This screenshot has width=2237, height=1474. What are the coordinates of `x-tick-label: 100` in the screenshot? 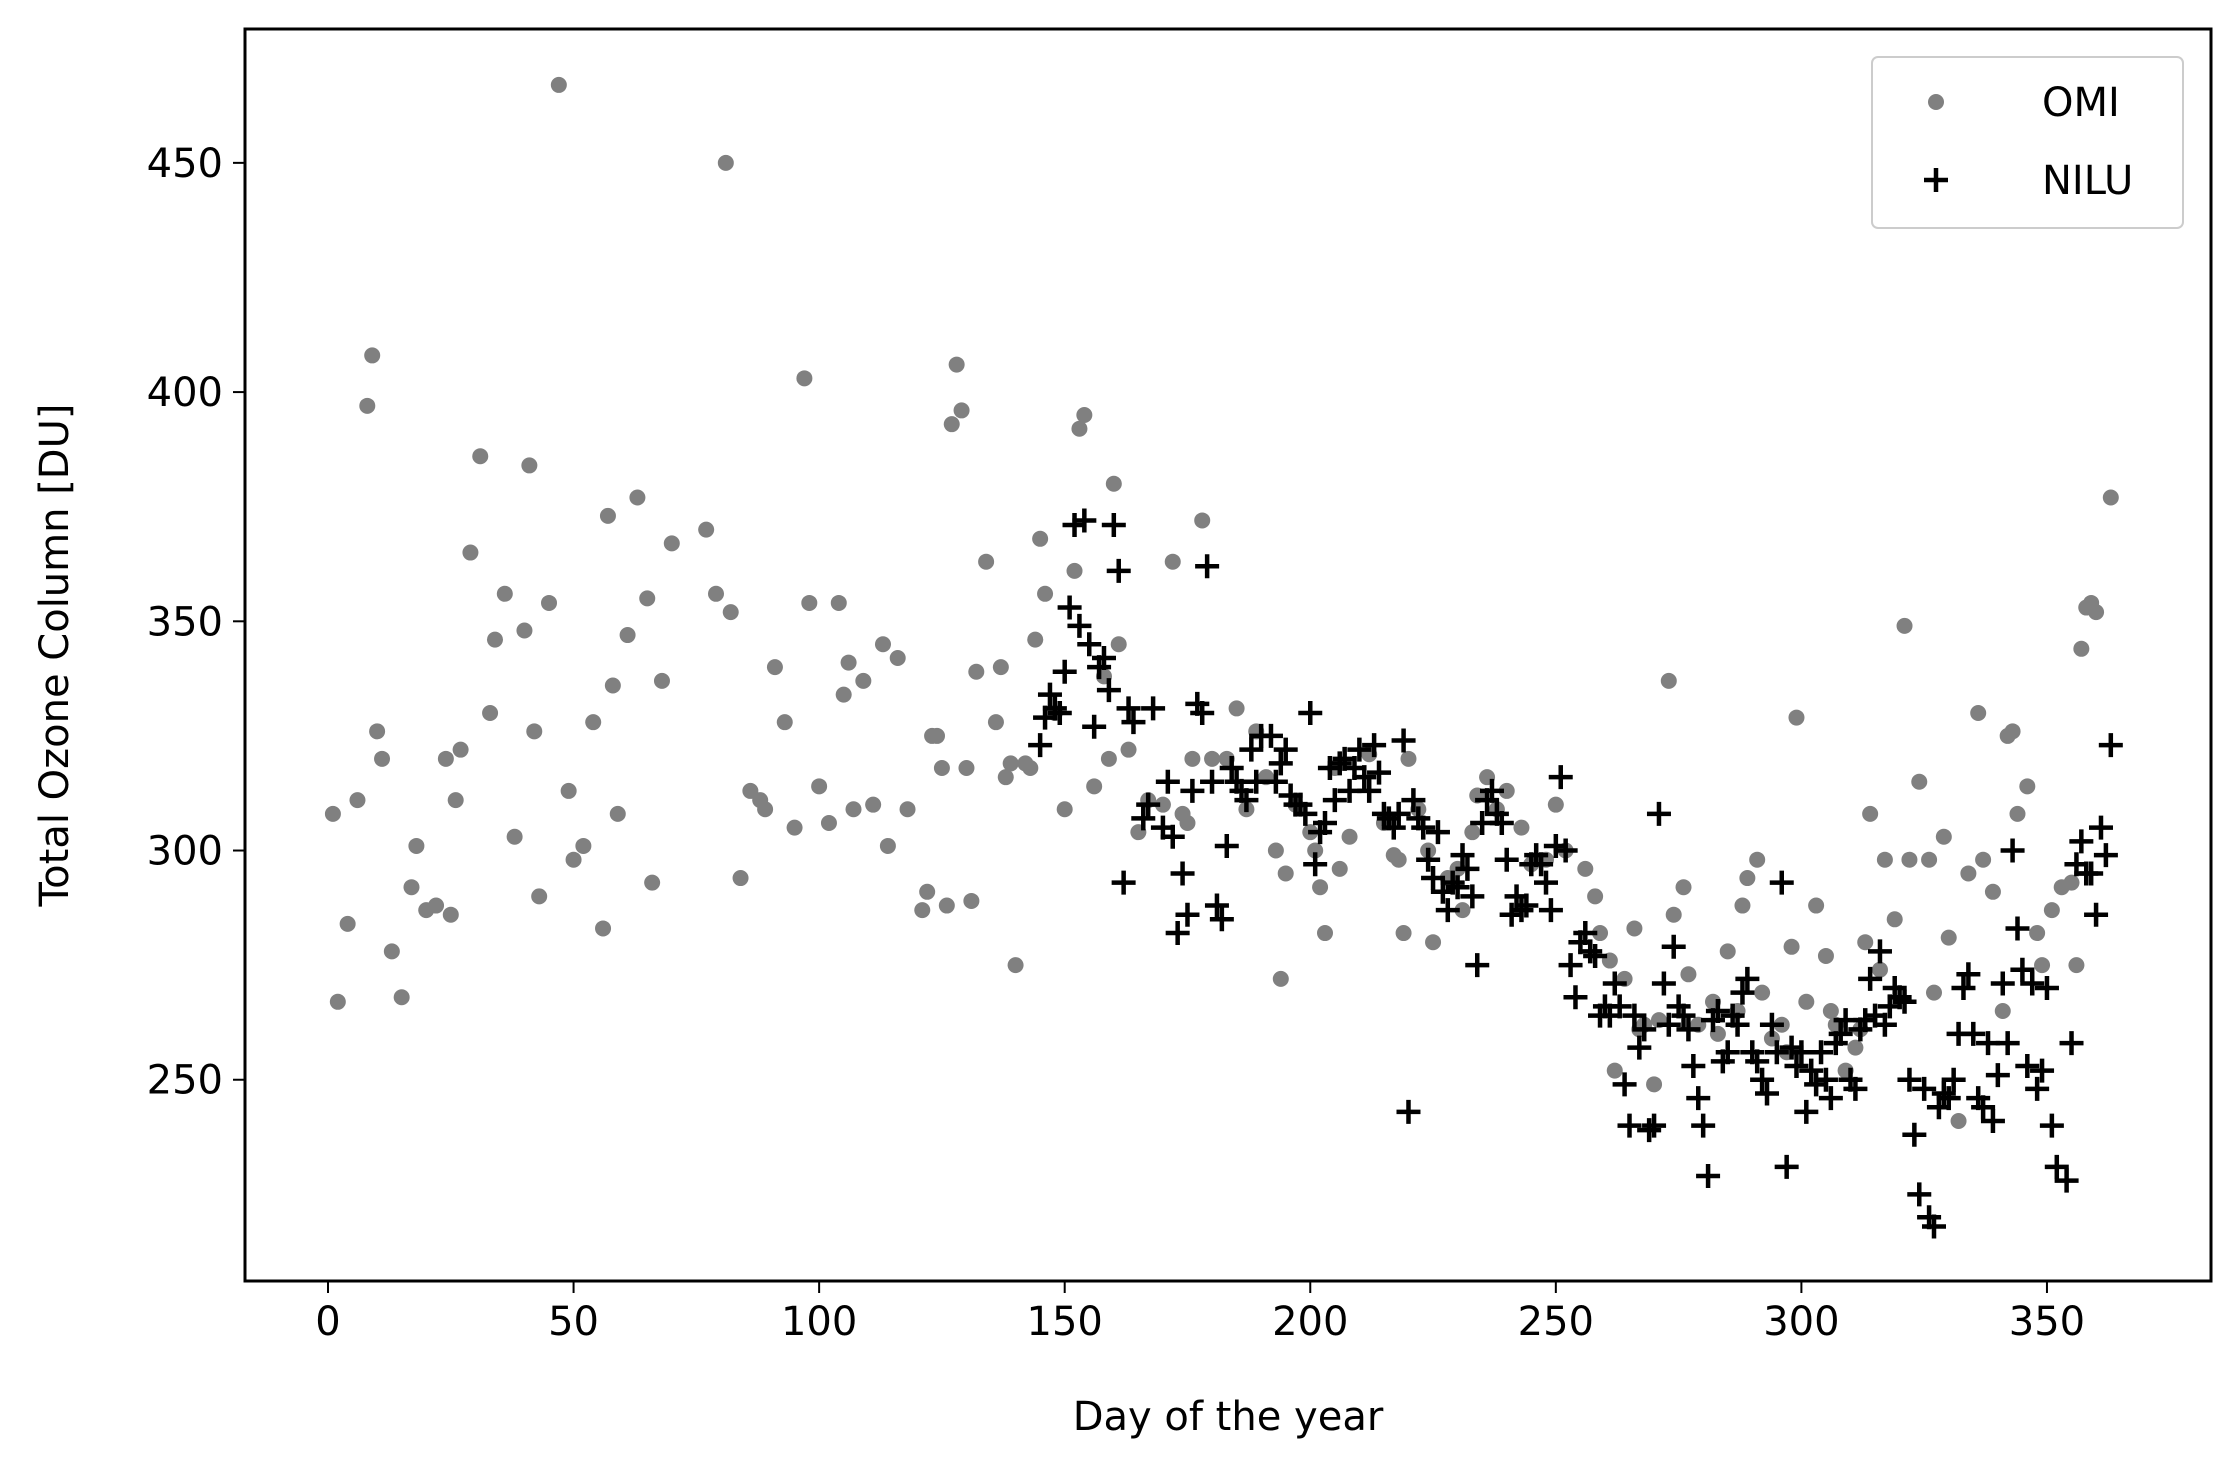 It's located at (819, 1322).